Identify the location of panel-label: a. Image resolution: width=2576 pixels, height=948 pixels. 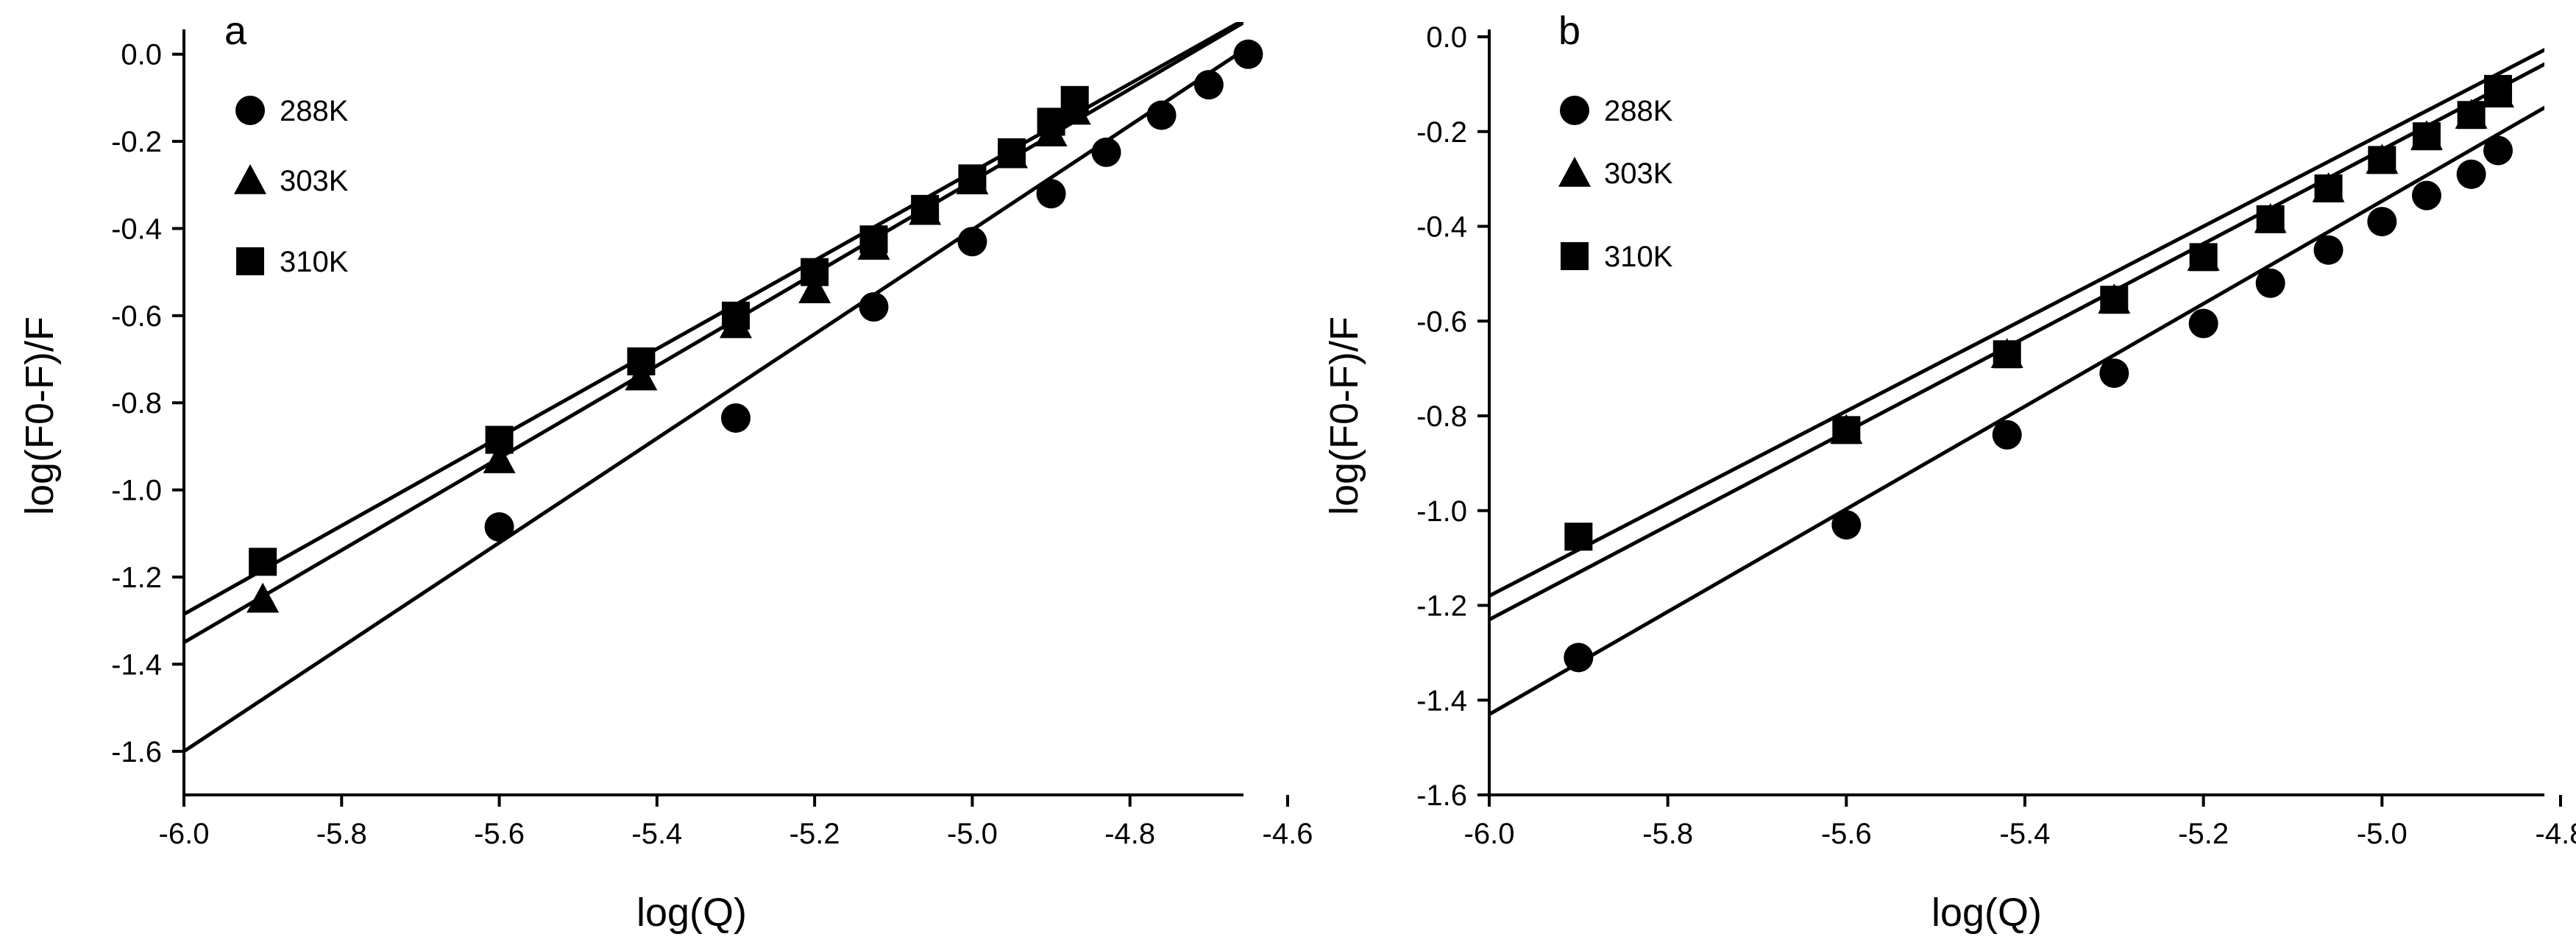
(235, 31).